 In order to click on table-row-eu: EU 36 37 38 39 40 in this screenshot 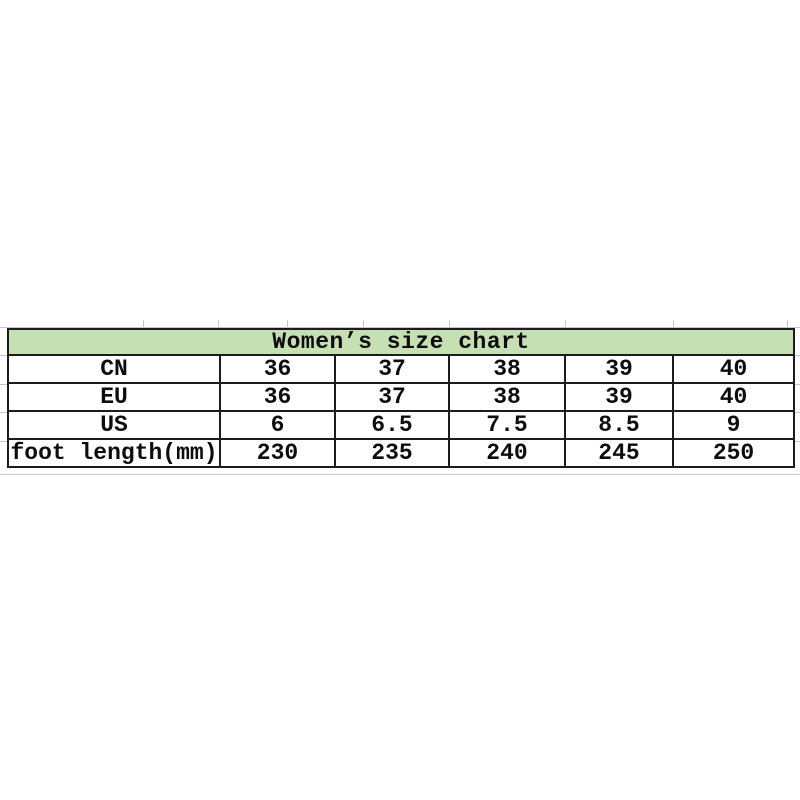, I will do `click(401, 397)`.